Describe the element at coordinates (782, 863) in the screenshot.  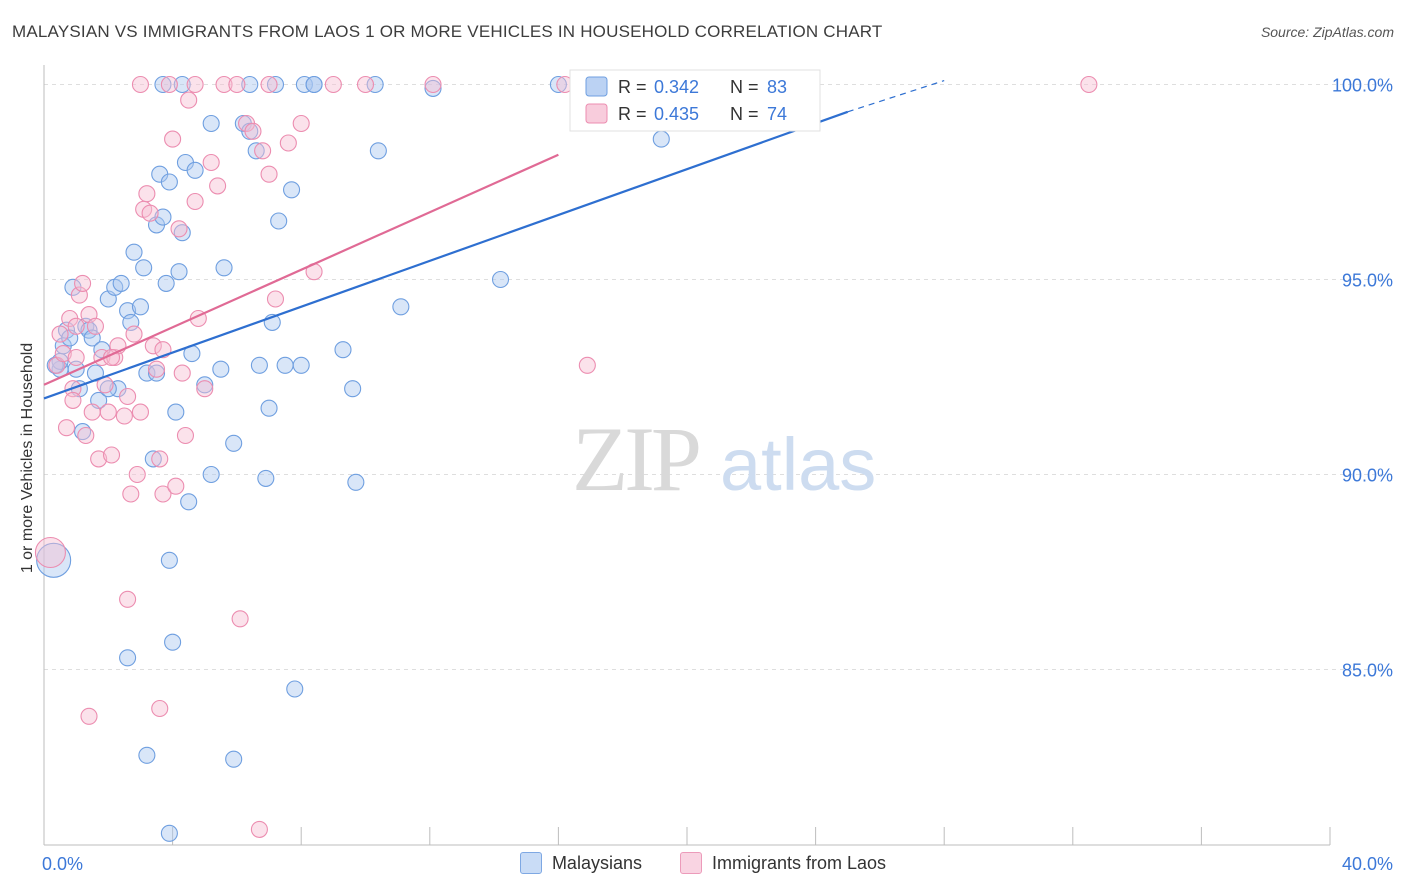
I see `legend-item-laos: Immigrants from Laos` at that location.